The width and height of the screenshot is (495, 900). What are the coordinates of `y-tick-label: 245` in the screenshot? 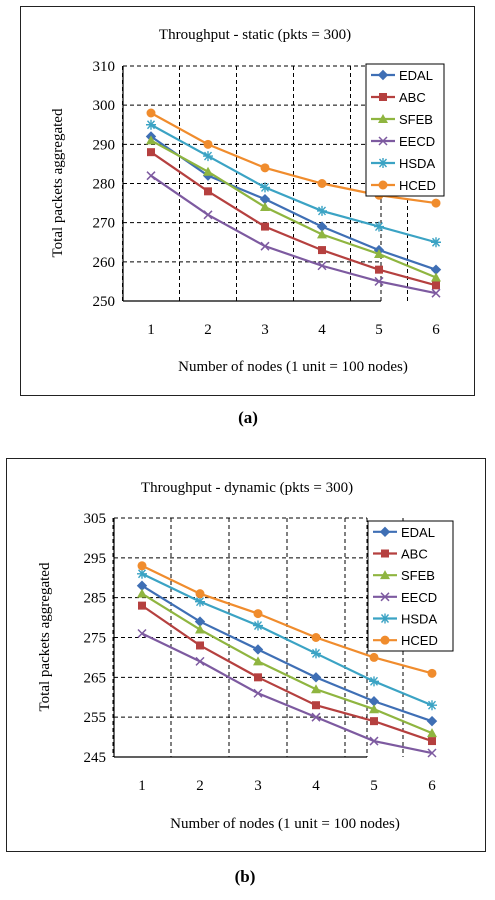 It's located at (95, 758).